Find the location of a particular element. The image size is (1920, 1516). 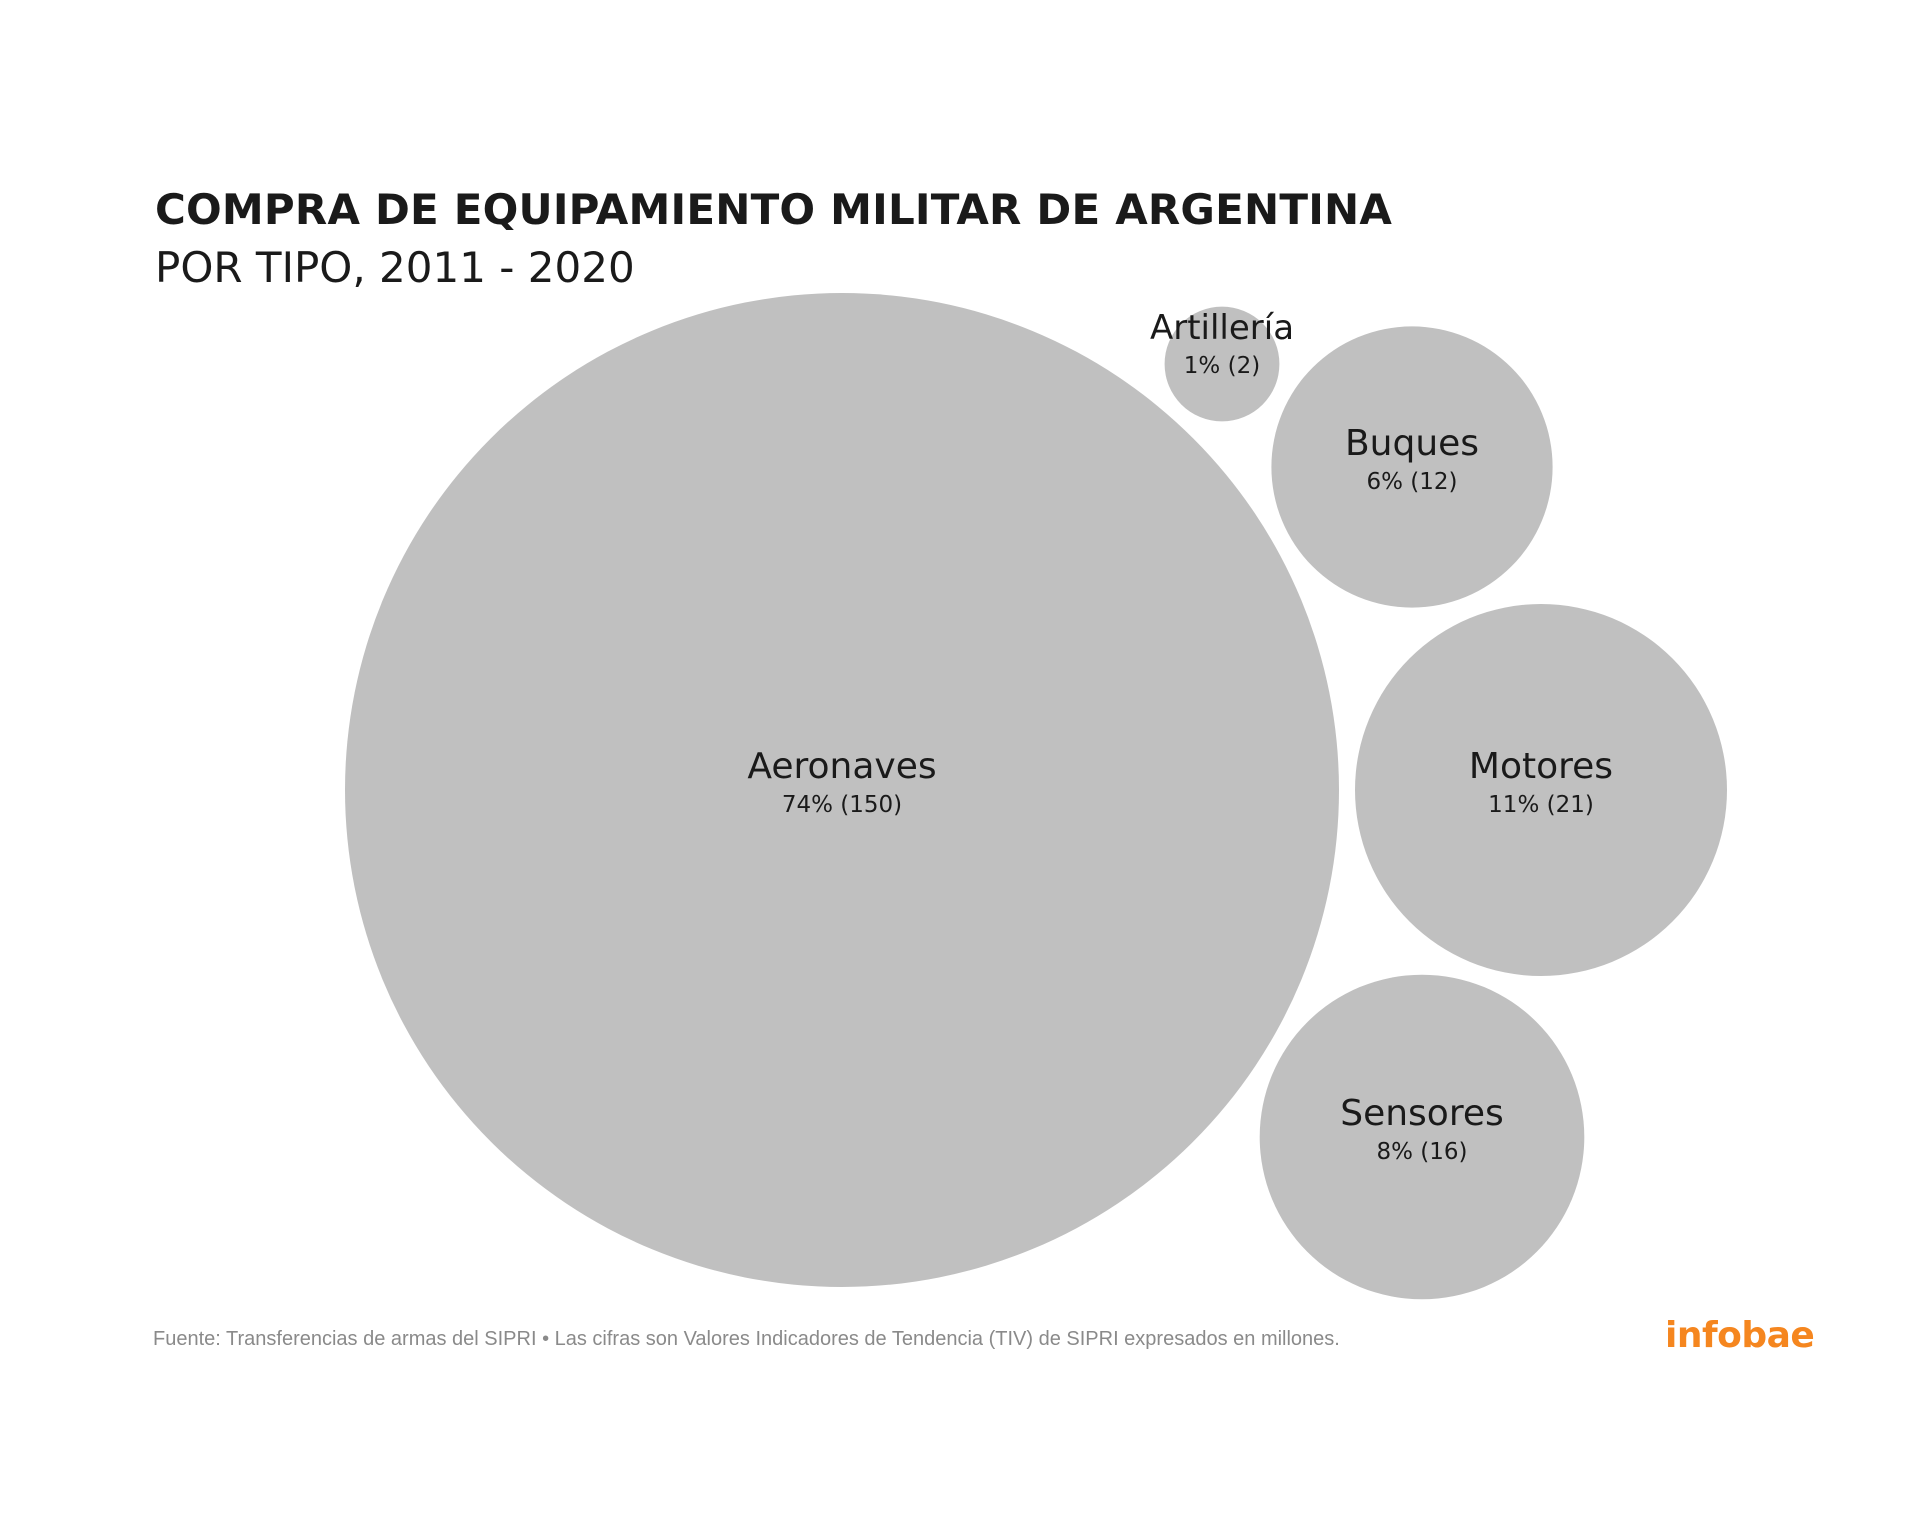

bubble-group-motores: Motores 11% (21) is located at coordinates (1541, 790).